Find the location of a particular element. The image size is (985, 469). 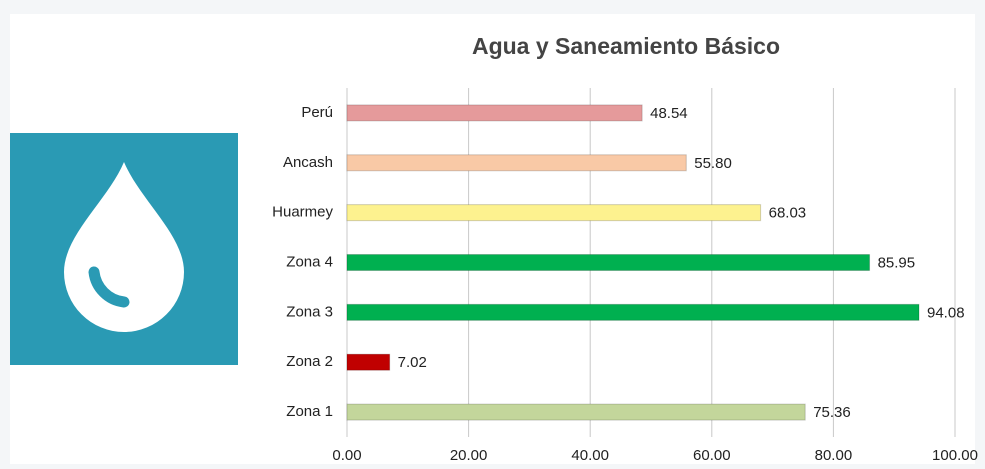

y-tick-label: Perú is located at coordinates (317, 112).